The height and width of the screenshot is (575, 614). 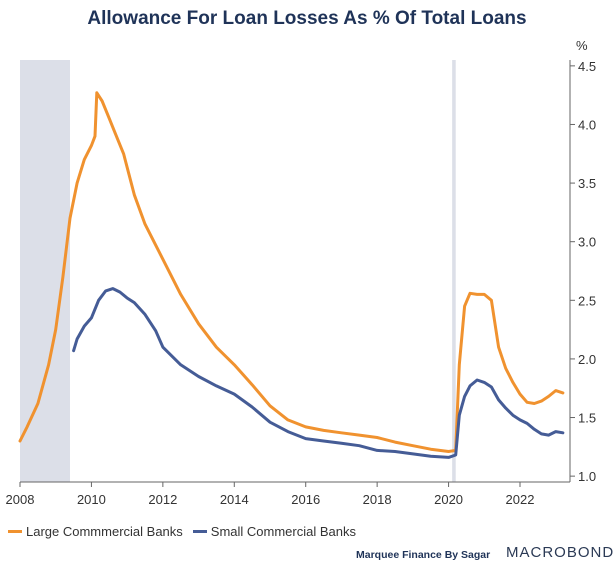 What do you see at coordinates (162, 499) in the screenshot?
I see `x-tick-label-2012: 2012` at bounding box center [162, 499].